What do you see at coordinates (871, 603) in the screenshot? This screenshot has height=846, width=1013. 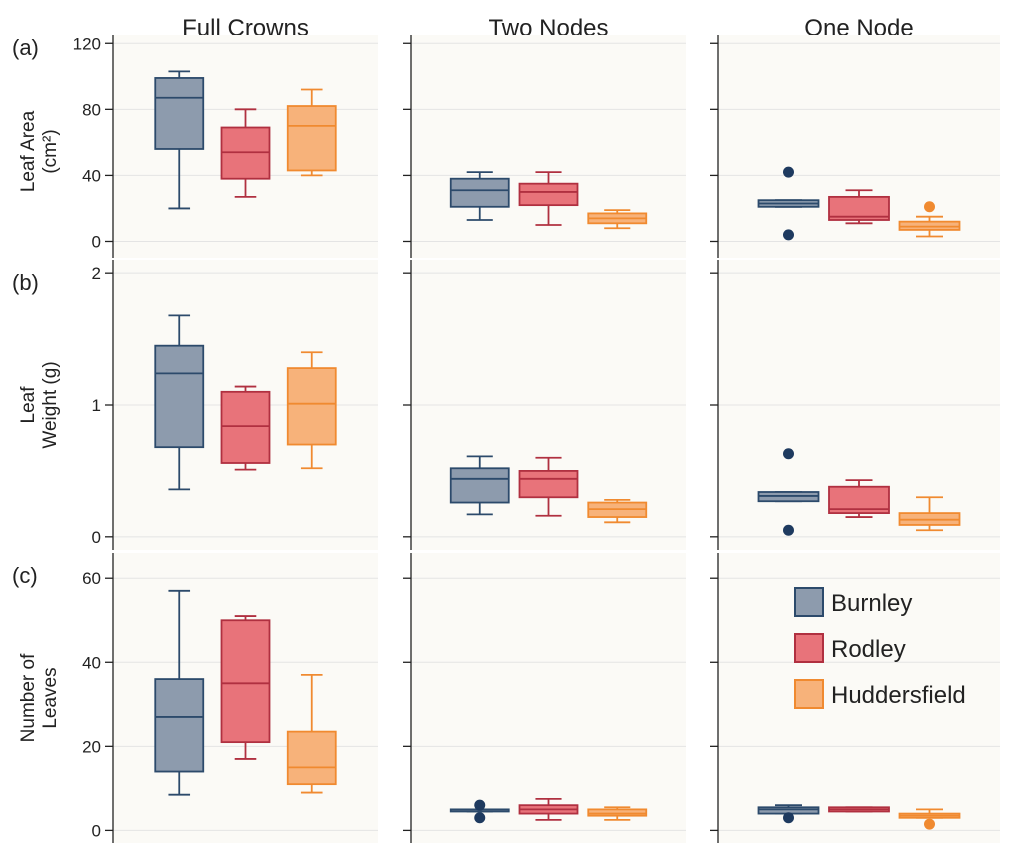 I see `legend-label: Burnley` at bounding box center [871, 603].